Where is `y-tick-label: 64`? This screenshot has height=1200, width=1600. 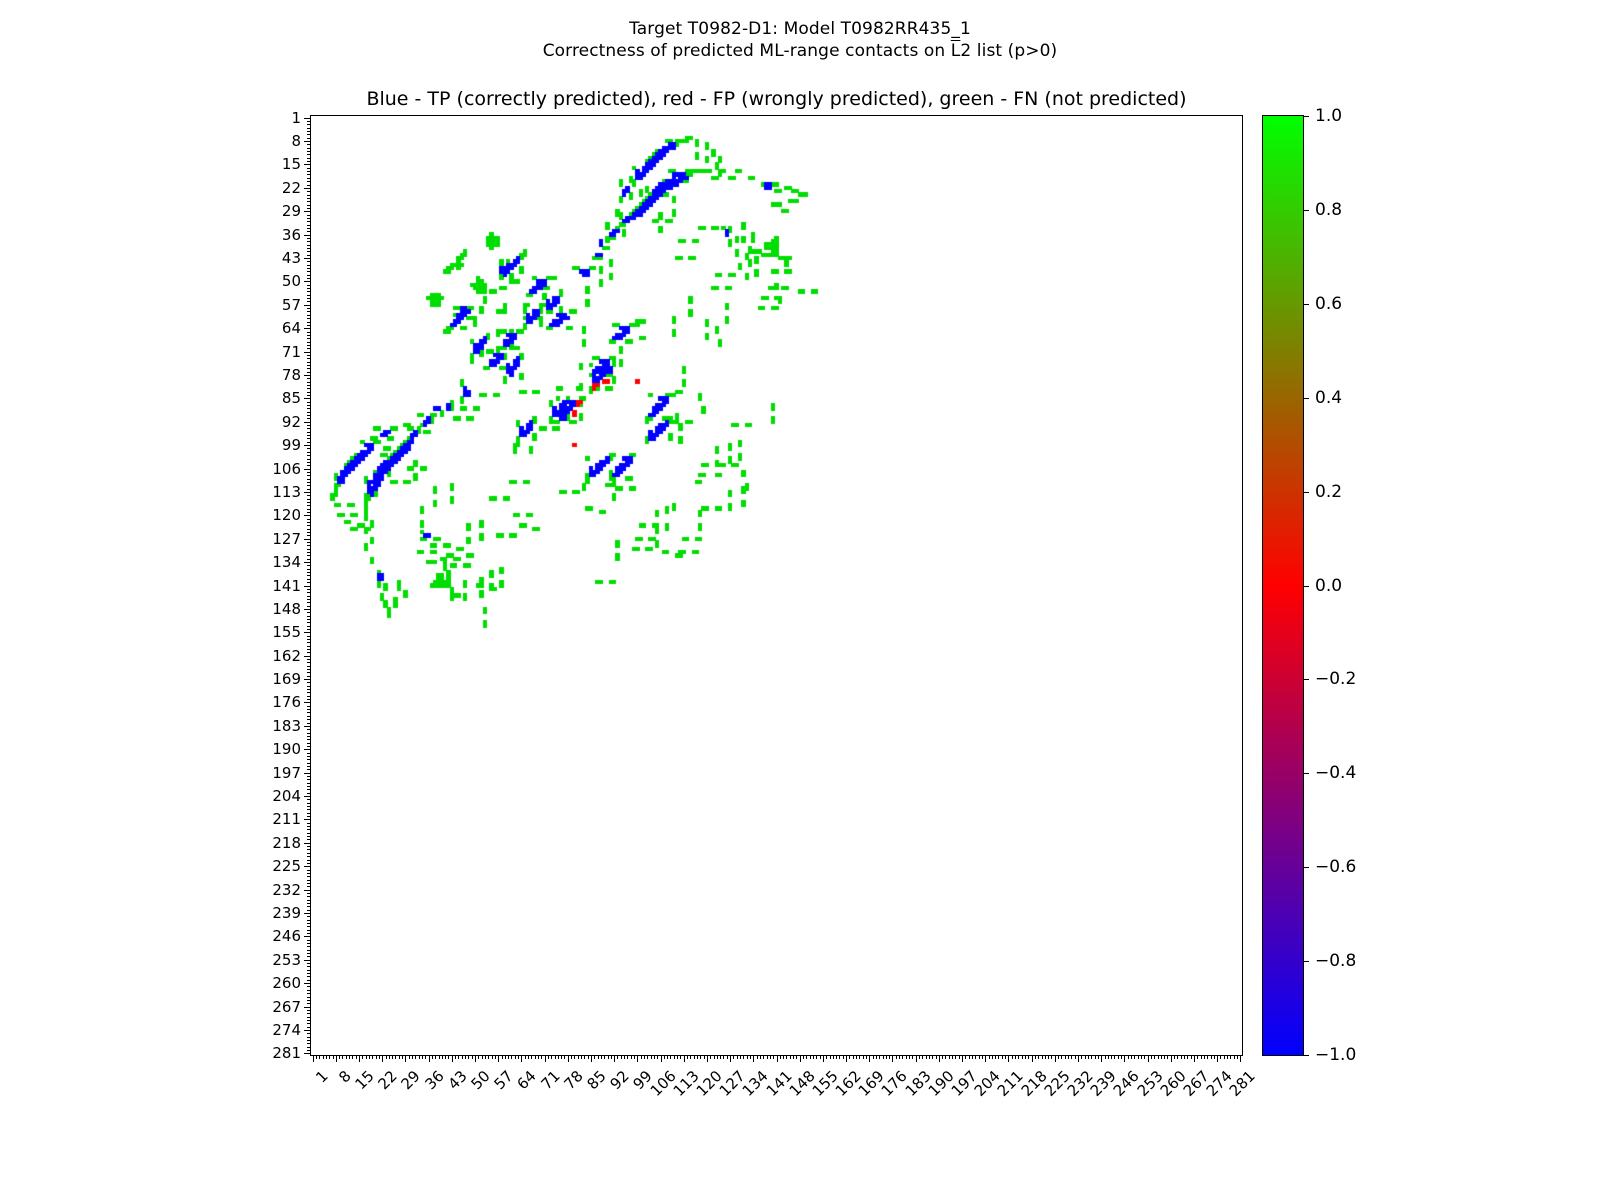
y-tick-label: 64 is located at coordinates (291, 328).